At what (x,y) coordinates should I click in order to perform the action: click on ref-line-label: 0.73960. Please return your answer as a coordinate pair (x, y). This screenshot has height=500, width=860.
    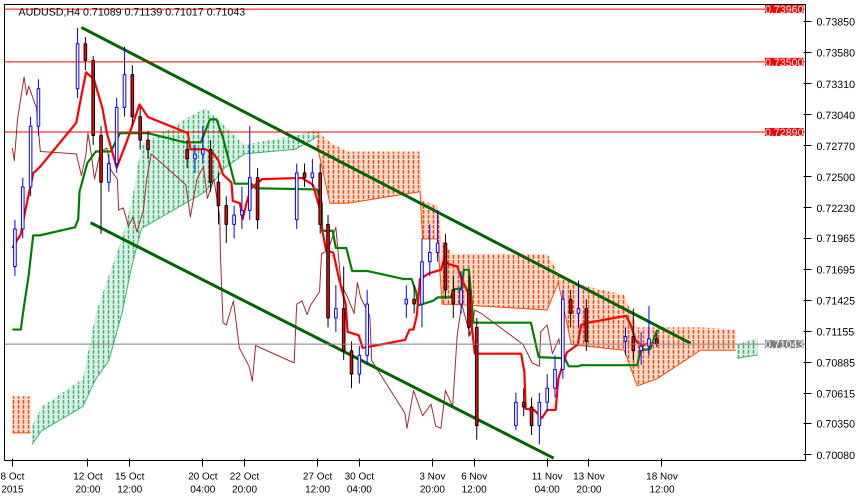
    Looking at the image, I should click on (784, 10).